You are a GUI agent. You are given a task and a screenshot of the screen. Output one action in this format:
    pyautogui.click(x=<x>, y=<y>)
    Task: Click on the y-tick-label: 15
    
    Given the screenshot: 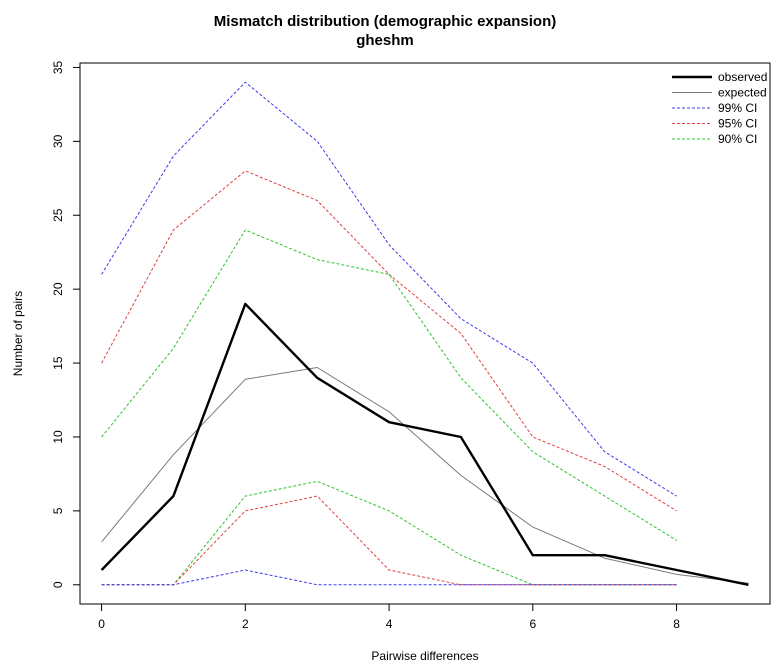 What is the action you would take?
    pyautogui.click(x=58, y=363)
    